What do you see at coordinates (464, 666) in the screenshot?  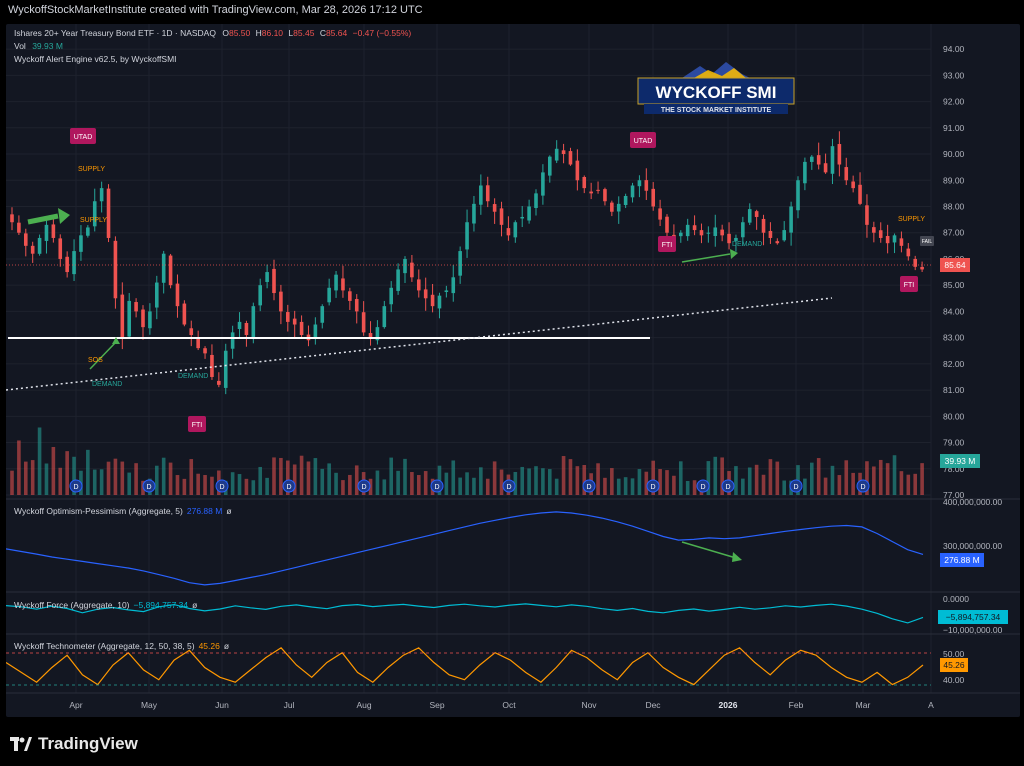 I see `technometer-line` at bounding box center [464, 666].